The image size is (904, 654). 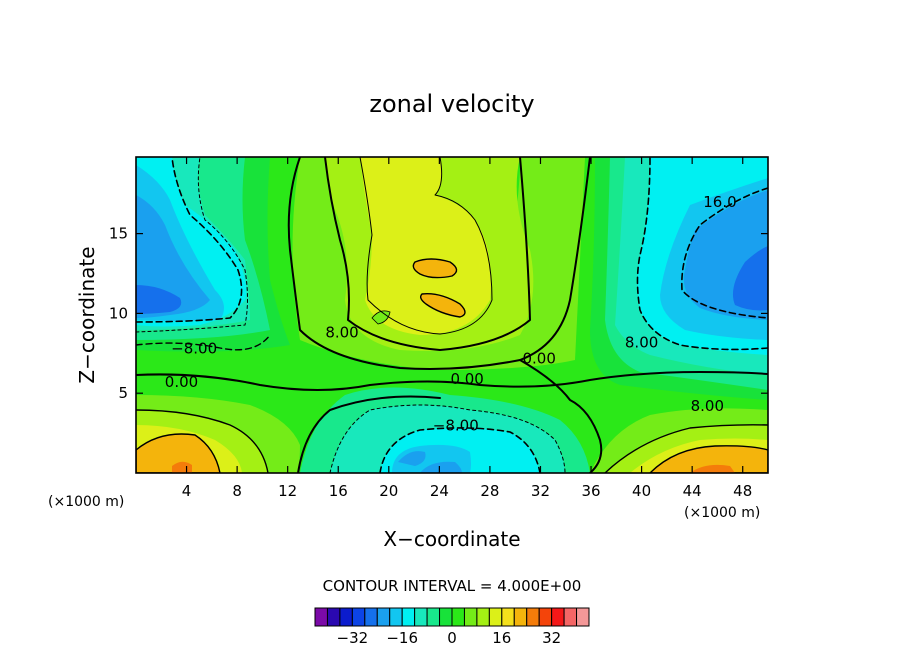 I want to click on contour-line-zero-central, so click(x=439, y=263).